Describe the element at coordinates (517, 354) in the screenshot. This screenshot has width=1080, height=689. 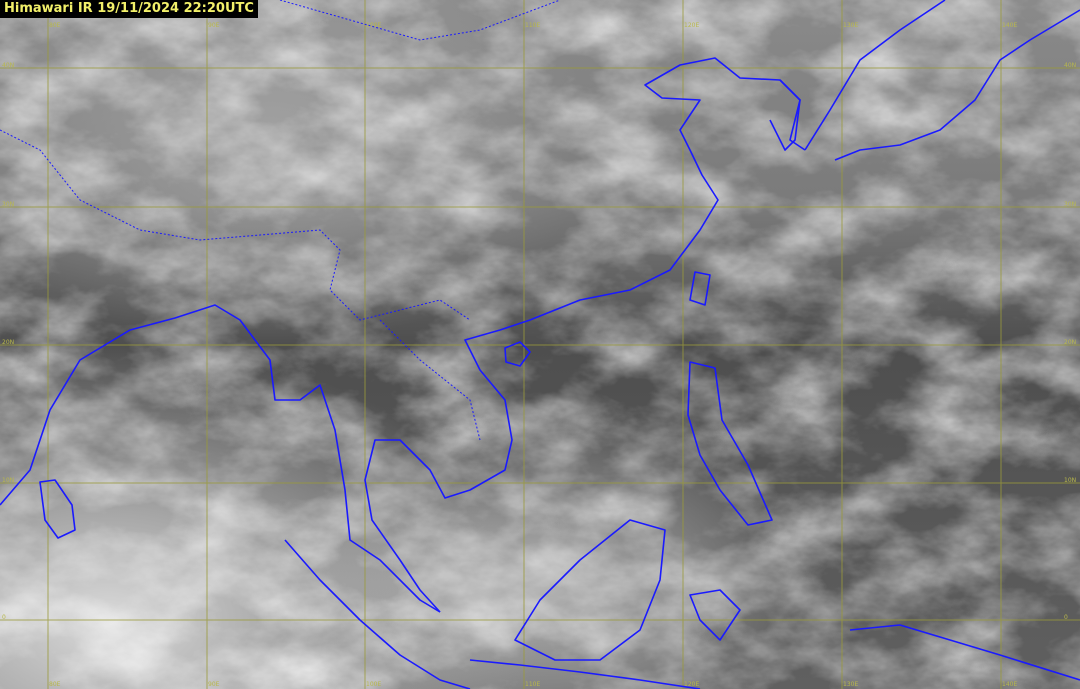
I see `coastline-hainan` at that location.